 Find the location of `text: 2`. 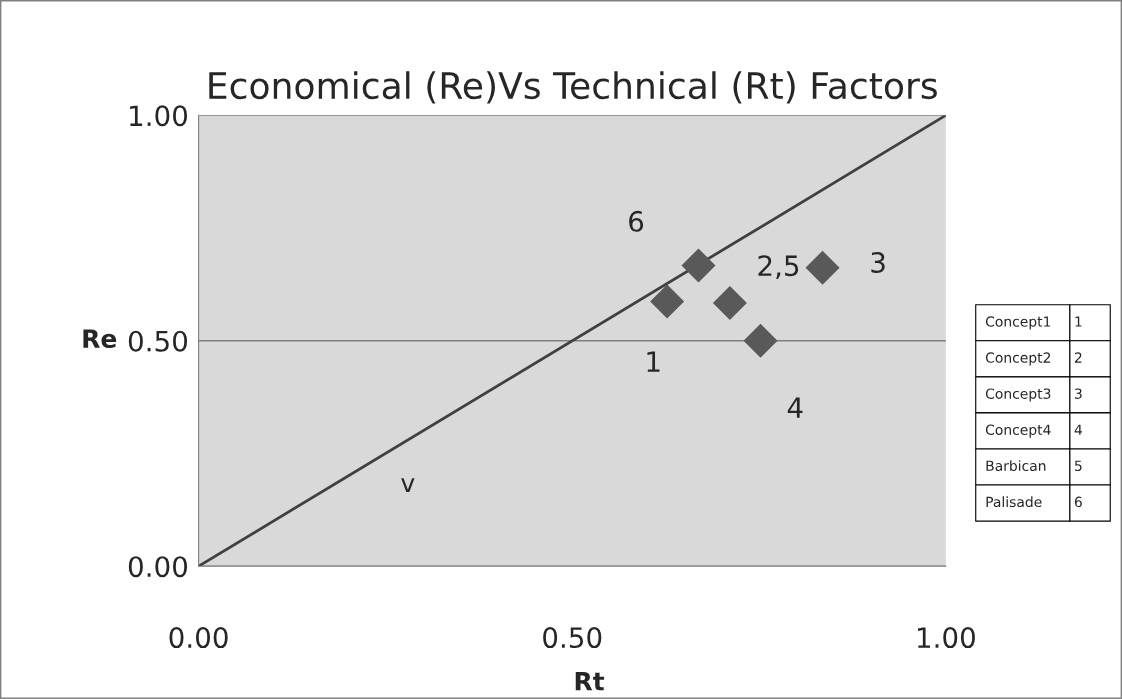

text: 2 is located at coordinates (1078, 357).